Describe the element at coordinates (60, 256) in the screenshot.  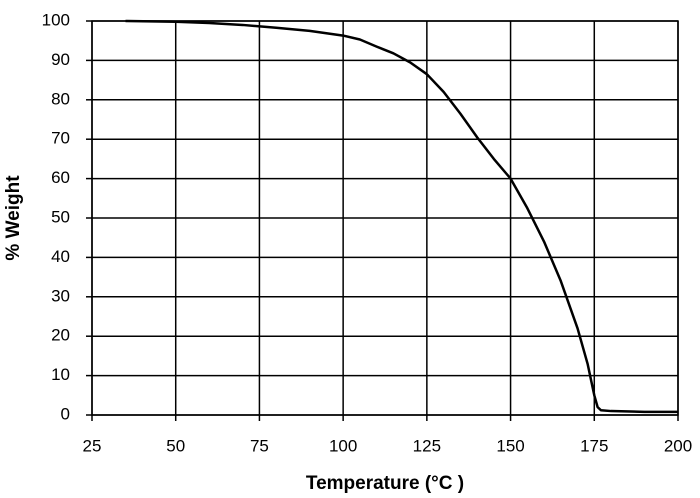
I see `y-tick-label: 40` at that location.